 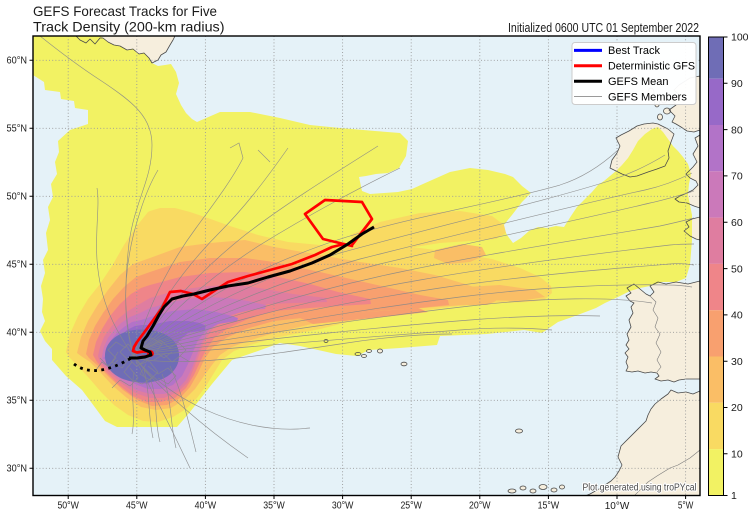 What do you see at coordinates (737, 316) in the screenshot?
I see `svg-text: 40` at bounding box center [737, 316].